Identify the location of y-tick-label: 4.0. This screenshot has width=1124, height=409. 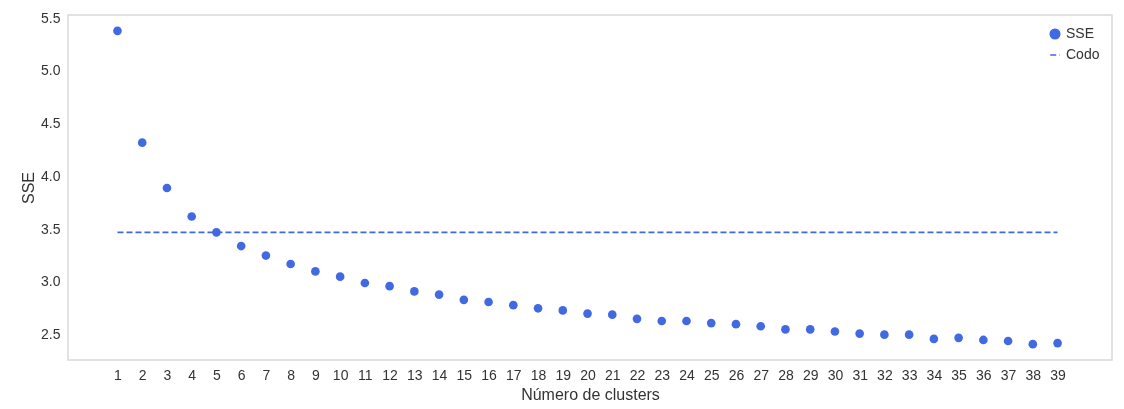
(51, 175).